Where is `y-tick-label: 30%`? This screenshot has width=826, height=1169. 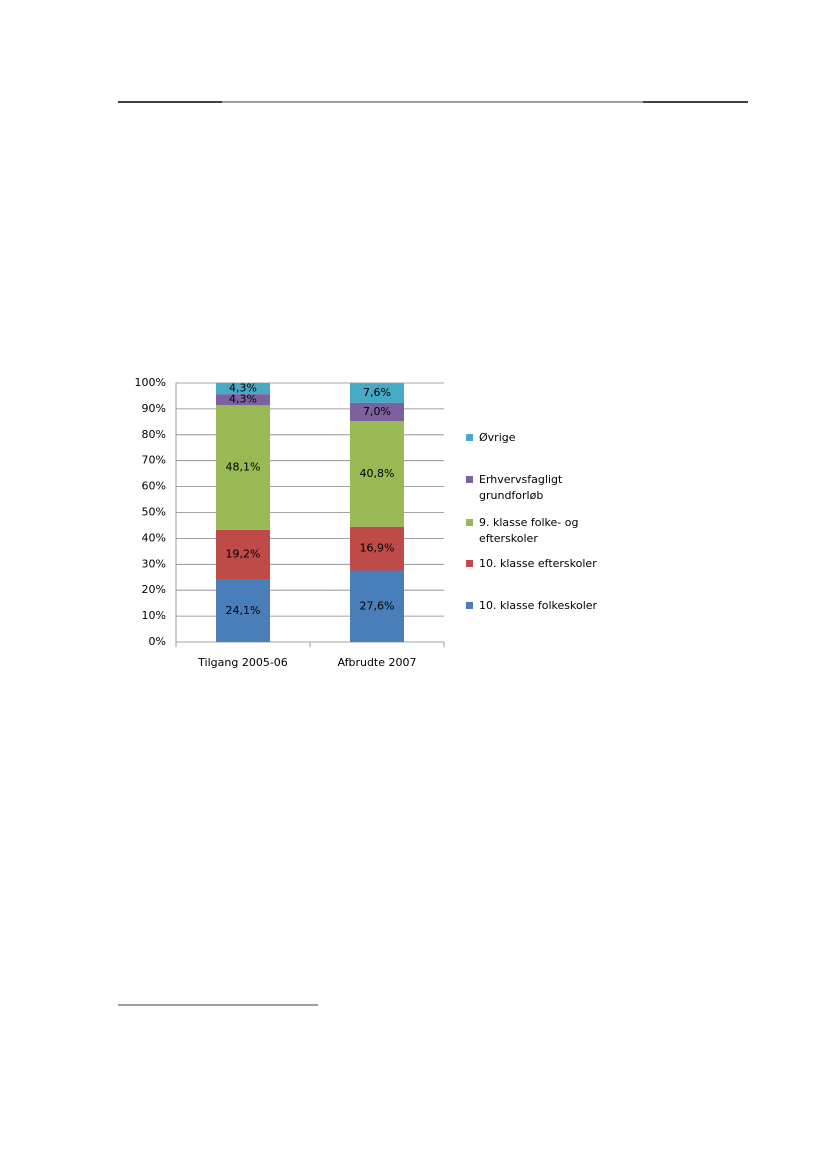
y-tick-label: 30% is located at coordinates (154, 563).